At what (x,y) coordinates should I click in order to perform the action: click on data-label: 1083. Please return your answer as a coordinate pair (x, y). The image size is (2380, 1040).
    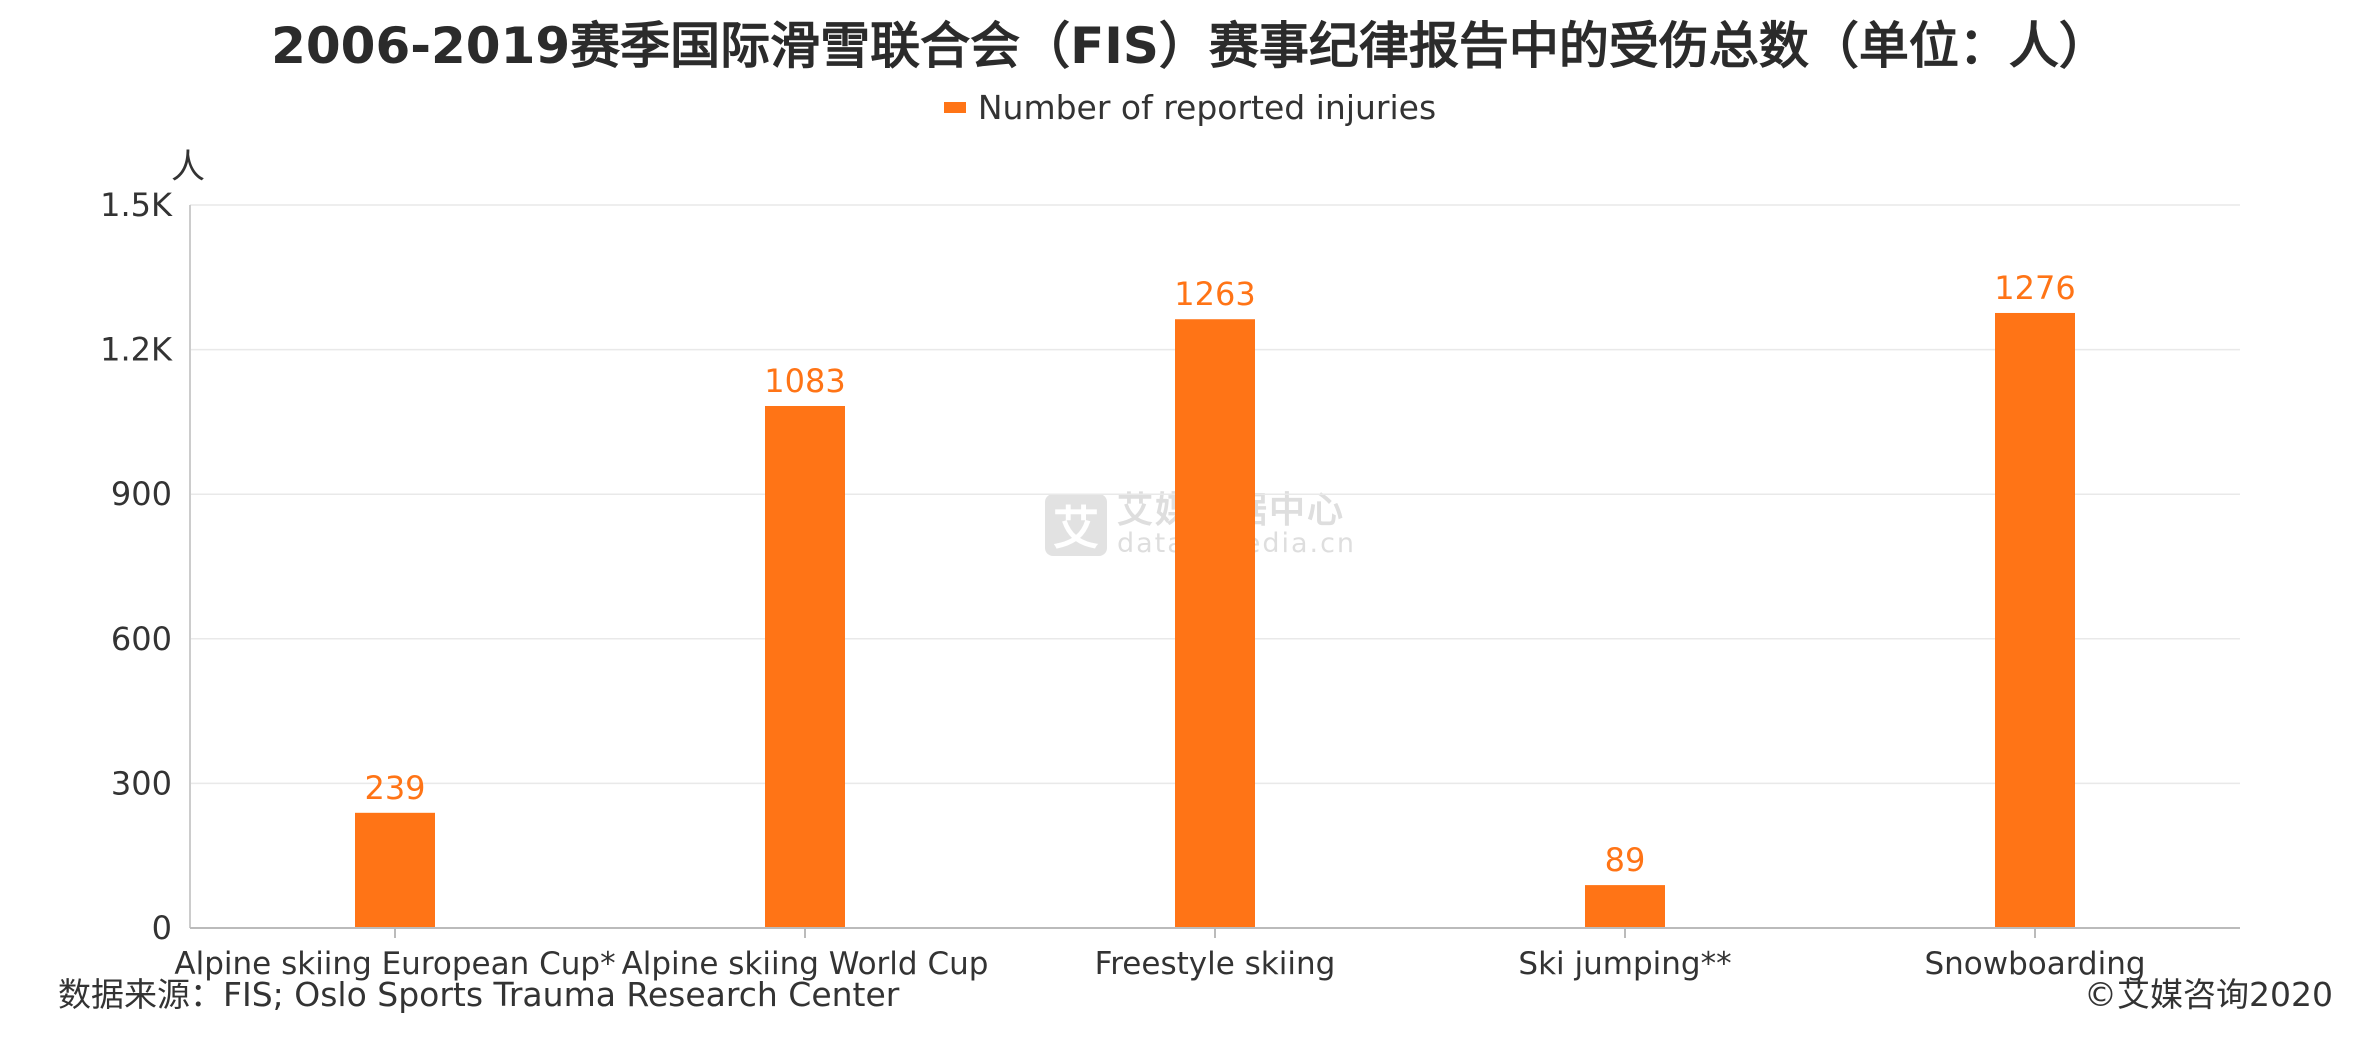
    Looking at the image, I should click on (804, 381).